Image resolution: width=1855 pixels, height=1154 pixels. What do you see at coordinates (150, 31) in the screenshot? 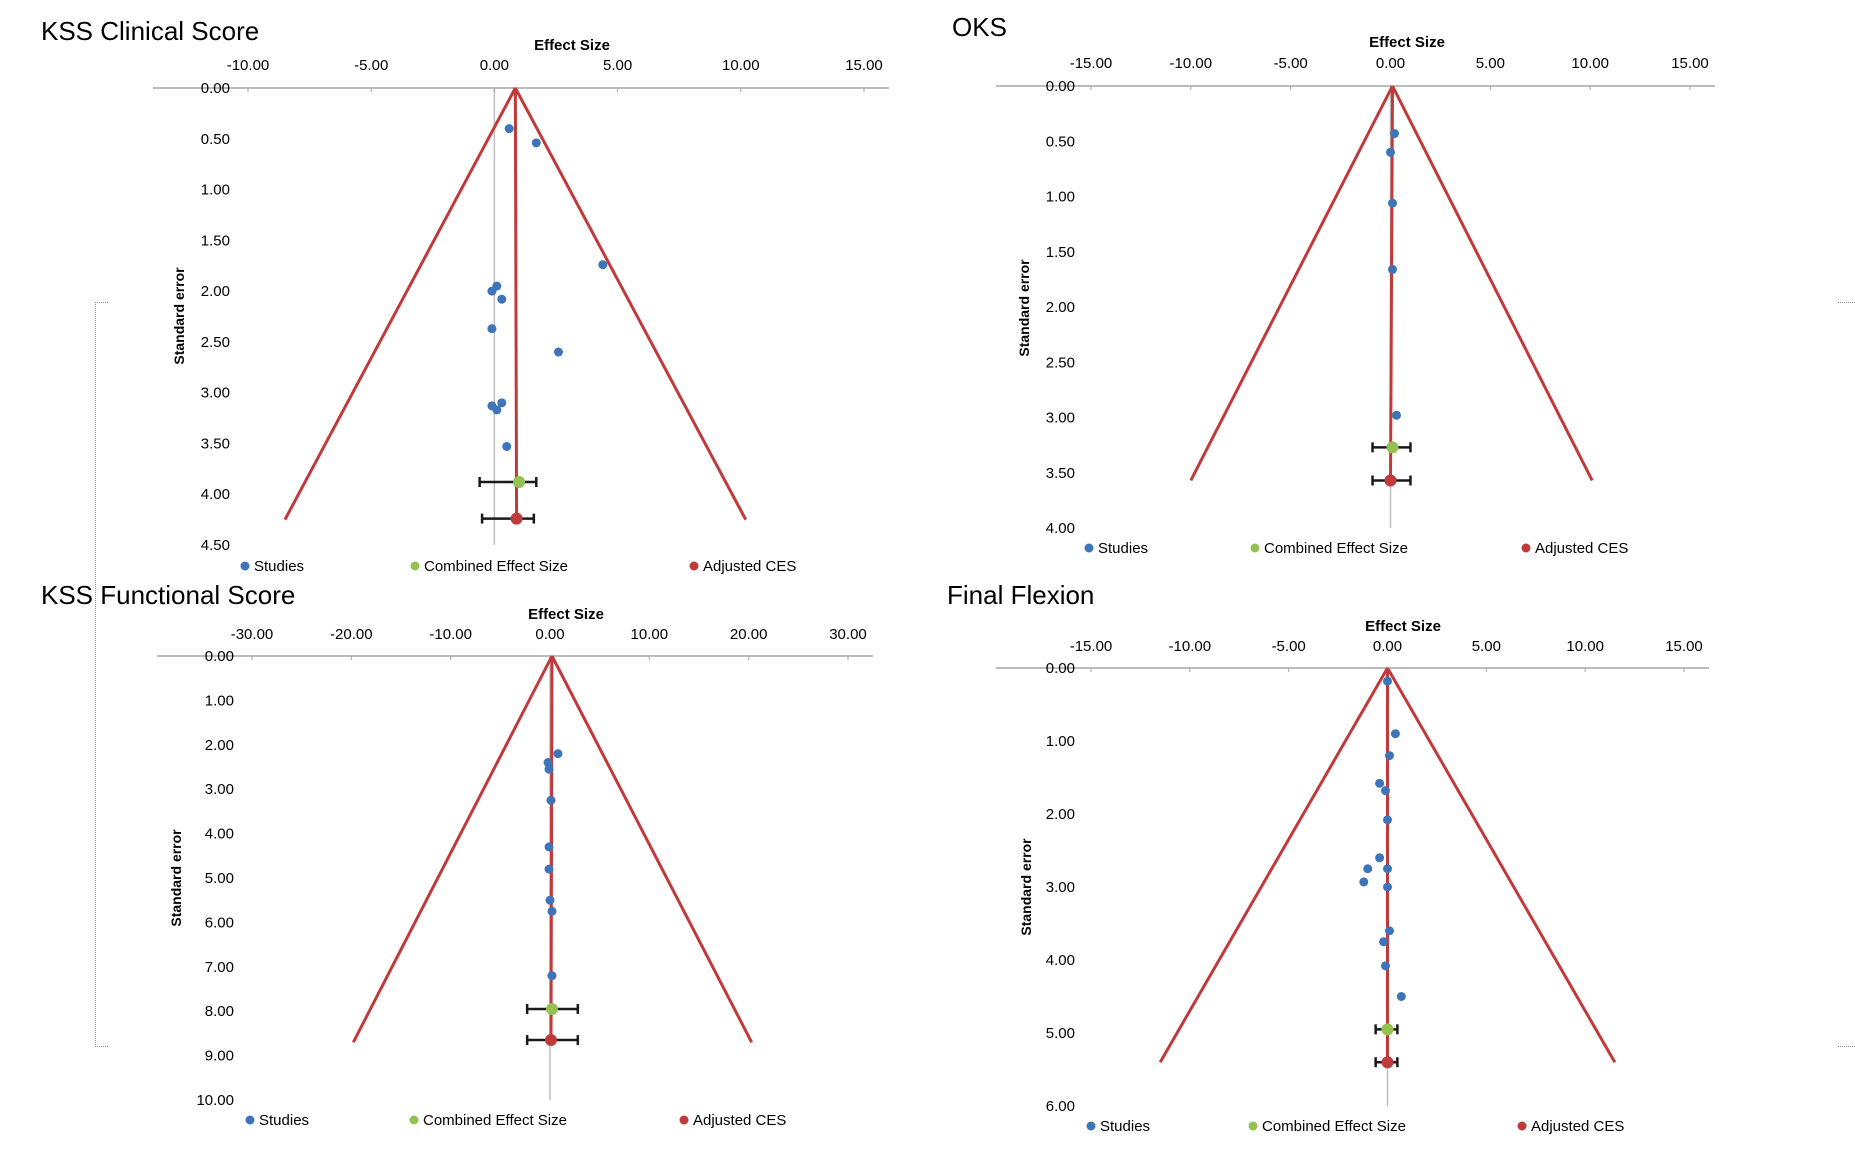
I see `chart-title: KSS Clinical Score` at bounding box center [150, 31].